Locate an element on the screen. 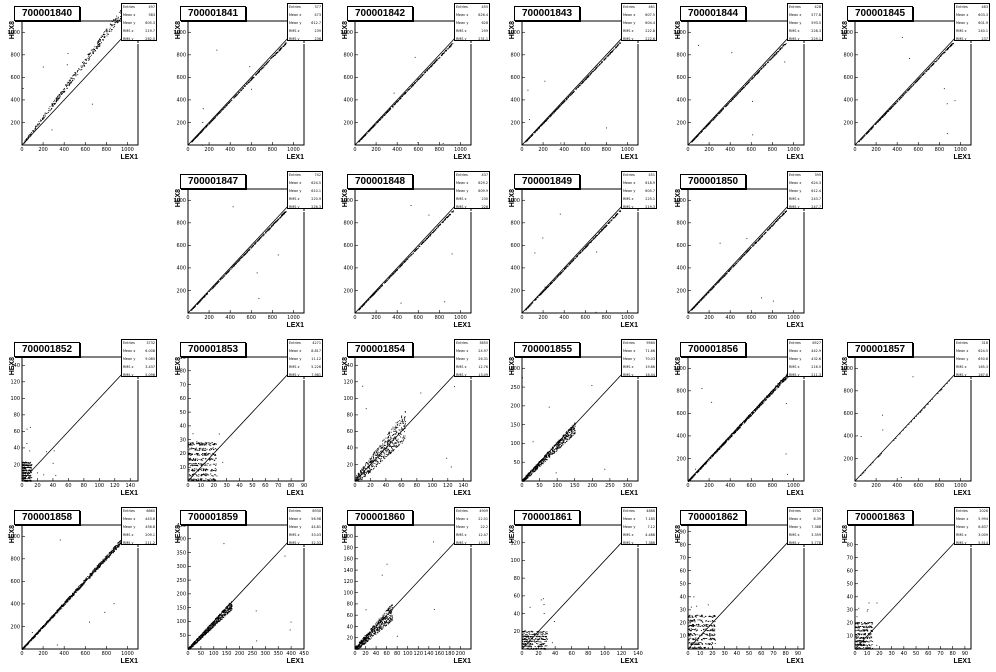 Image resolution: width=996 pixels, height=672 pixels. plot-frame is located at coordinates (80, 83).